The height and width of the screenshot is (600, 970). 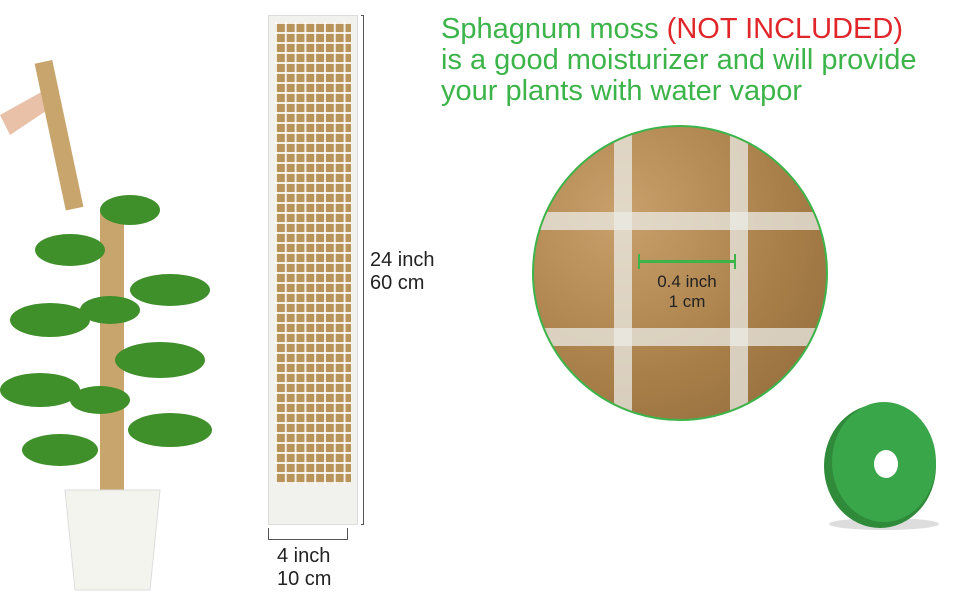 I want to click on moss-pole-strip, so click(x=313, y=270).